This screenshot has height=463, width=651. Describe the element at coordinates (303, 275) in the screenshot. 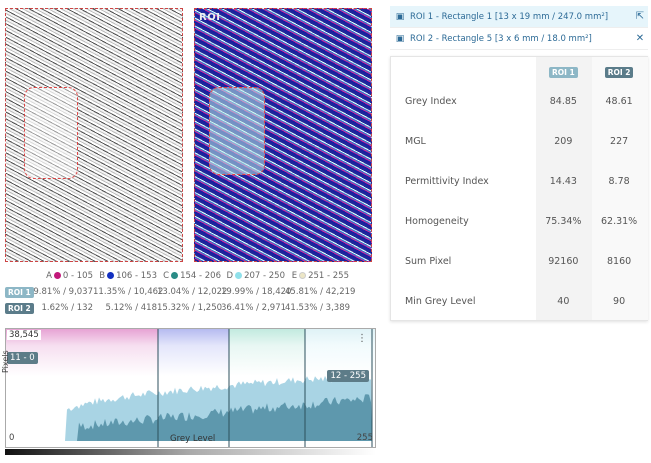

I see `bin-e-color-swatch` at that location.